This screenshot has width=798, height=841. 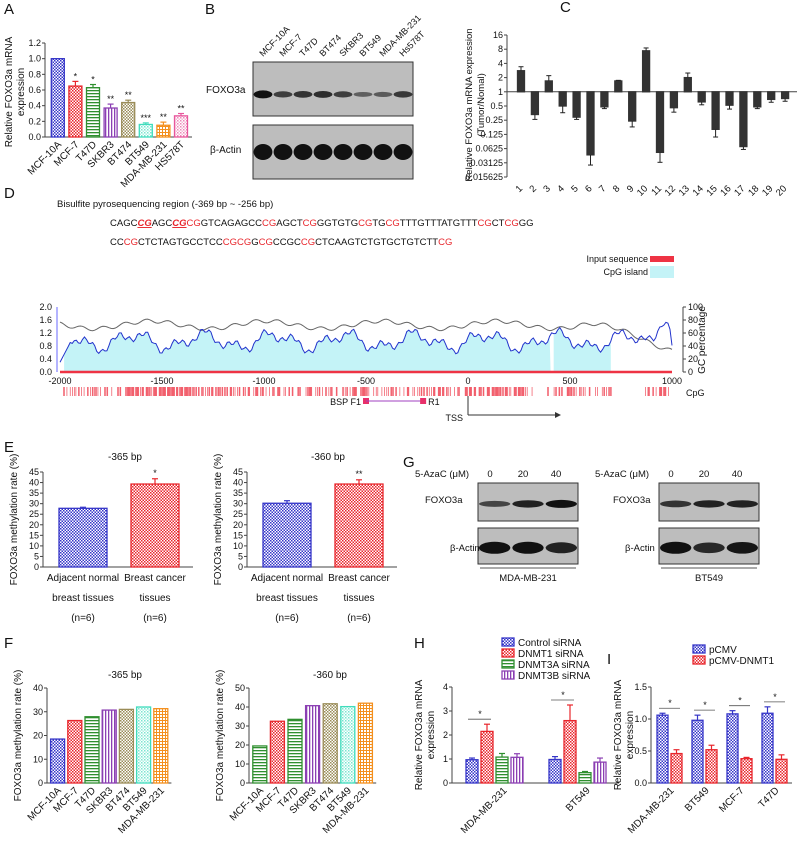 I want to click on blot-g-bt549-foxo3a-band, so click(x=676, y=504).